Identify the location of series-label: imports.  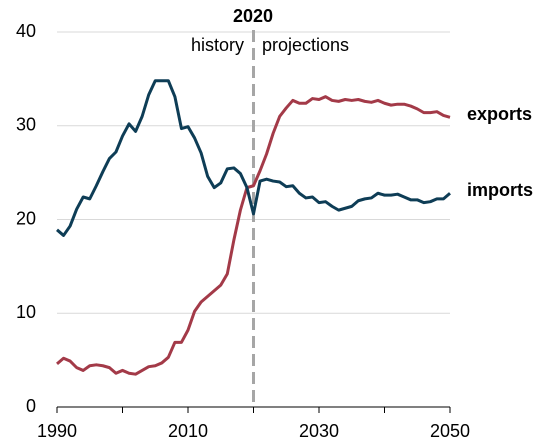
(500, 190).